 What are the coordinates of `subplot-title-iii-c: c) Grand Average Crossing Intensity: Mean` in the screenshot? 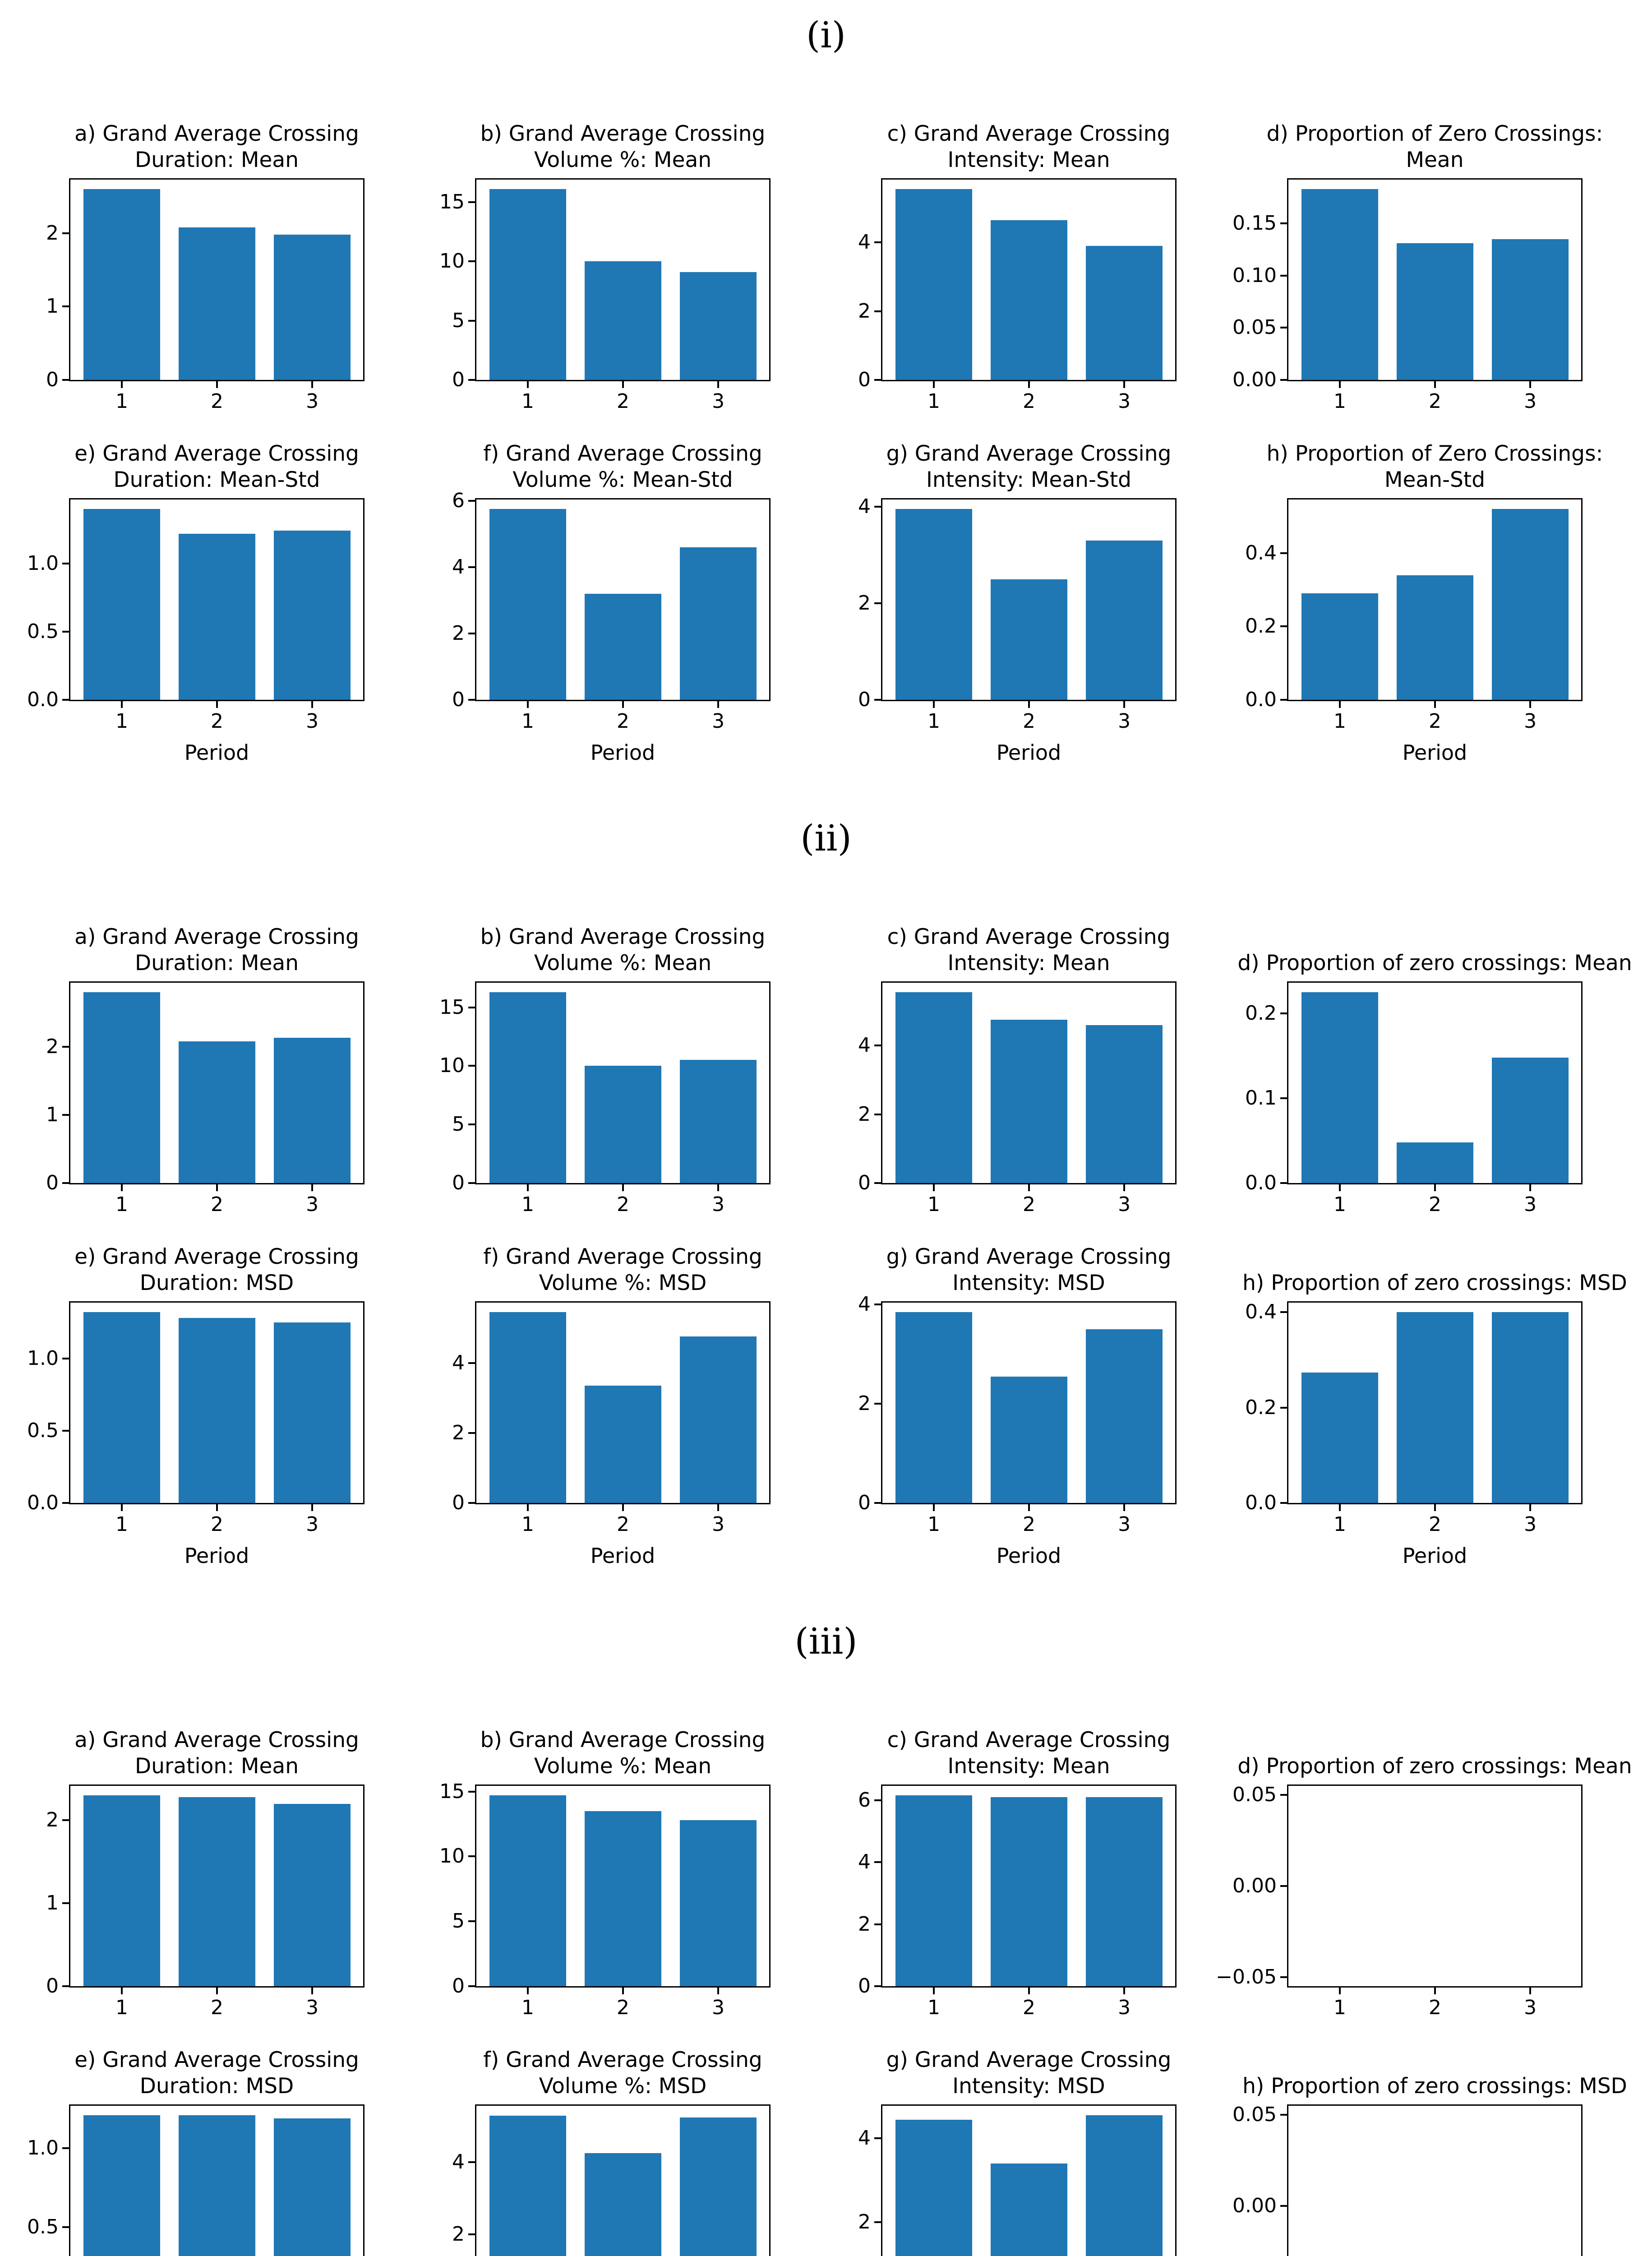 It's located at (1029, 1753).